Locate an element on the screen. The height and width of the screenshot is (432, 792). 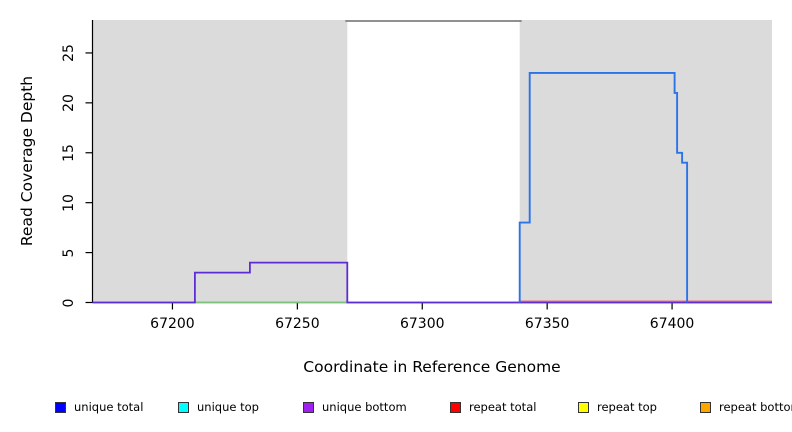
legend-item-repeat-top: repeat top is located at coordinates (617, 407).